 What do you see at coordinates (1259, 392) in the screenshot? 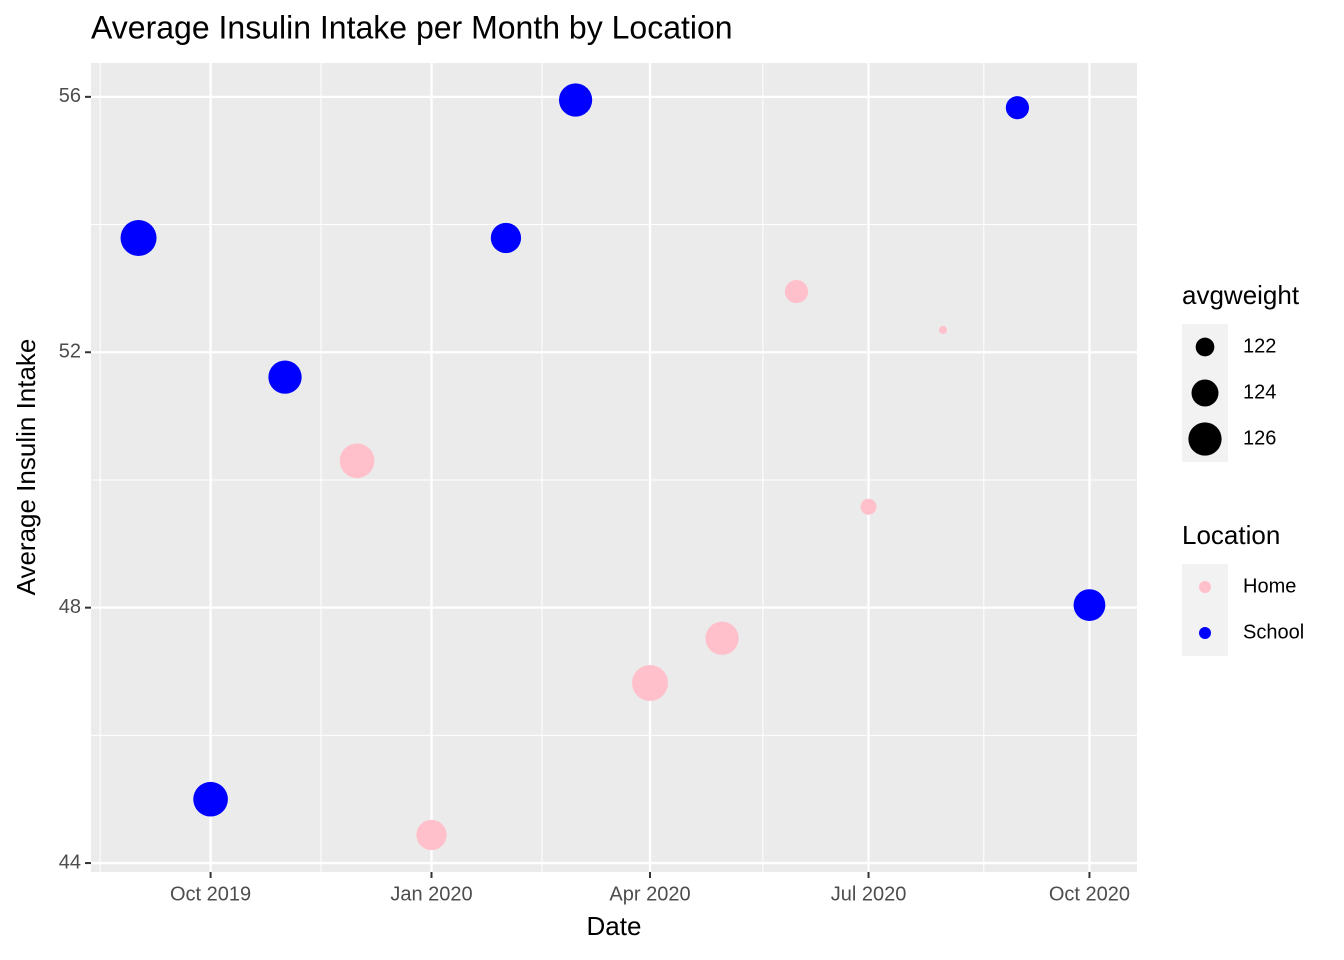
I see `size-legend-label: 124` at bounding box center [1259, 392].